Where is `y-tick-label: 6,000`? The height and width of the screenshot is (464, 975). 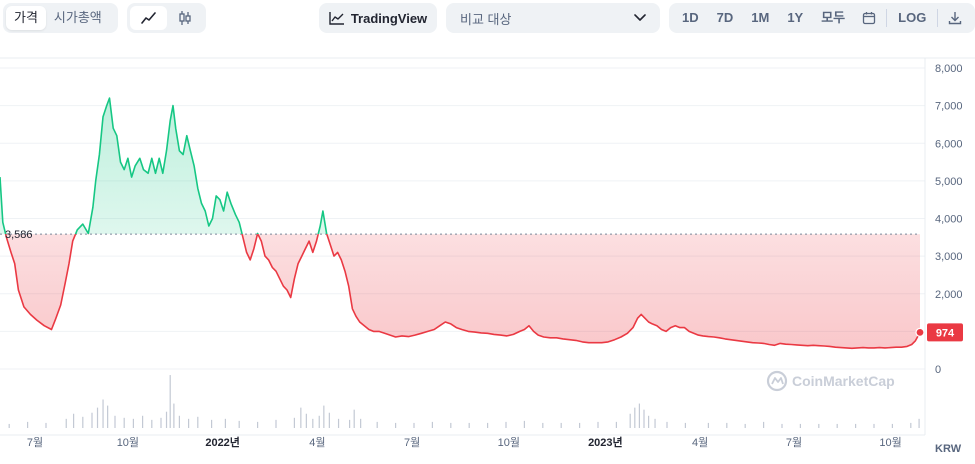
y-tick-label: 6,000 is located at coordinates (949, 144).